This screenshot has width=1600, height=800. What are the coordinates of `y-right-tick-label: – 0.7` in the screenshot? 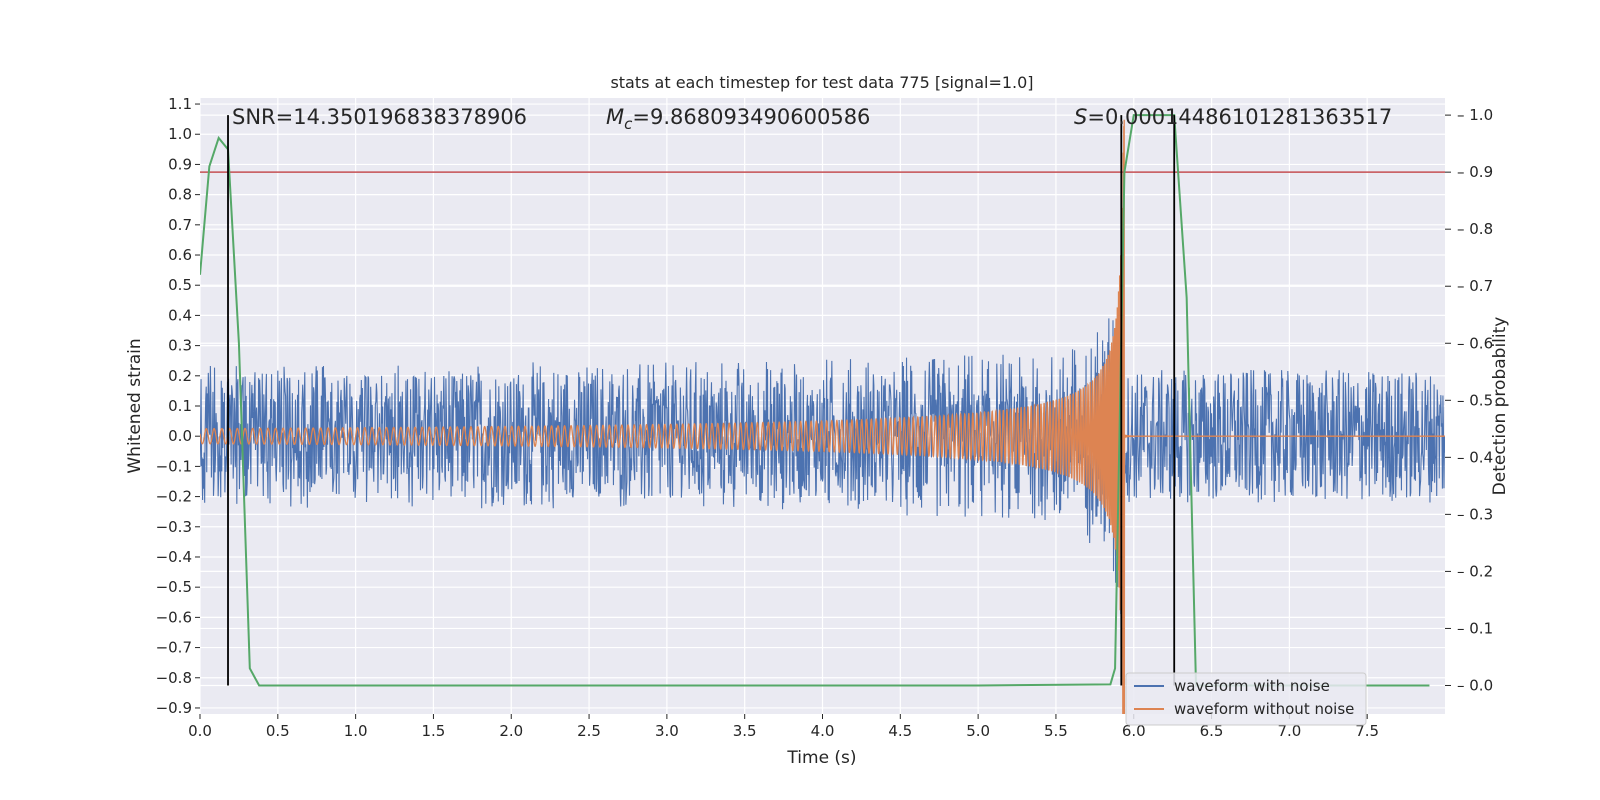 It's located at (1475, 286).